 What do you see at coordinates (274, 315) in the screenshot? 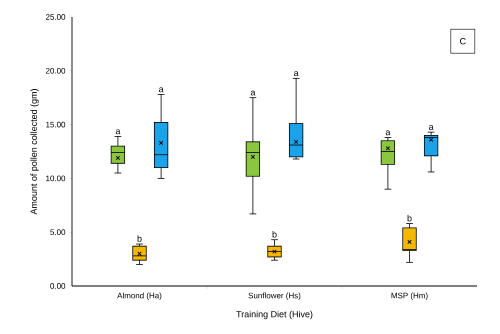
I see `x-axis-title: Training Diet (Hive)` at bounding box center [274, 315].